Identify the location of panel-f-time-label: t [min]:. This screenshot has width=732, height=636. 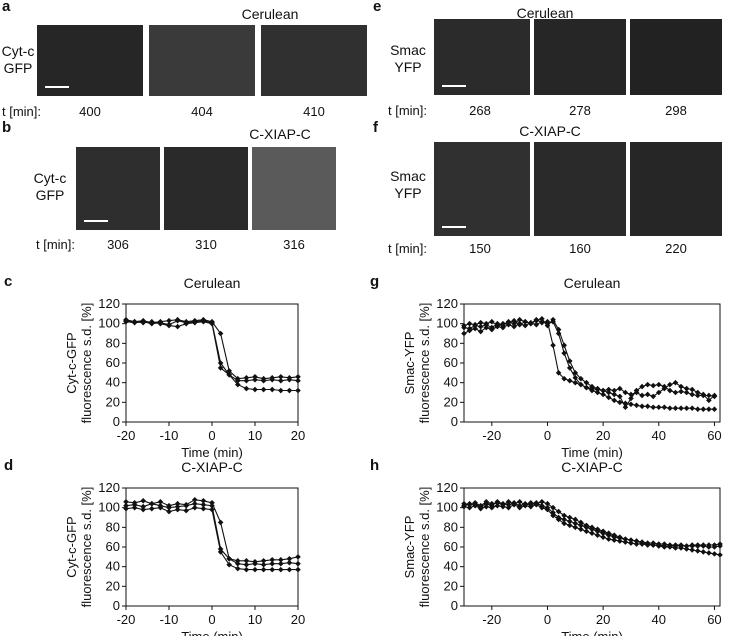
(408, 248).